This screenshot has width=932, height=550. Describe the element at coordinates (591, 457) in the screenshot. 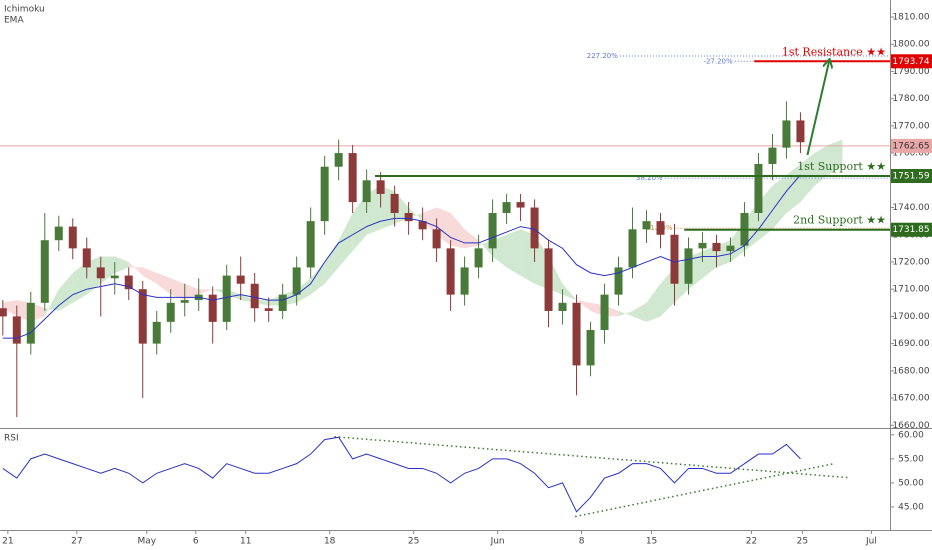

I see `rsi-trendline` at that location.